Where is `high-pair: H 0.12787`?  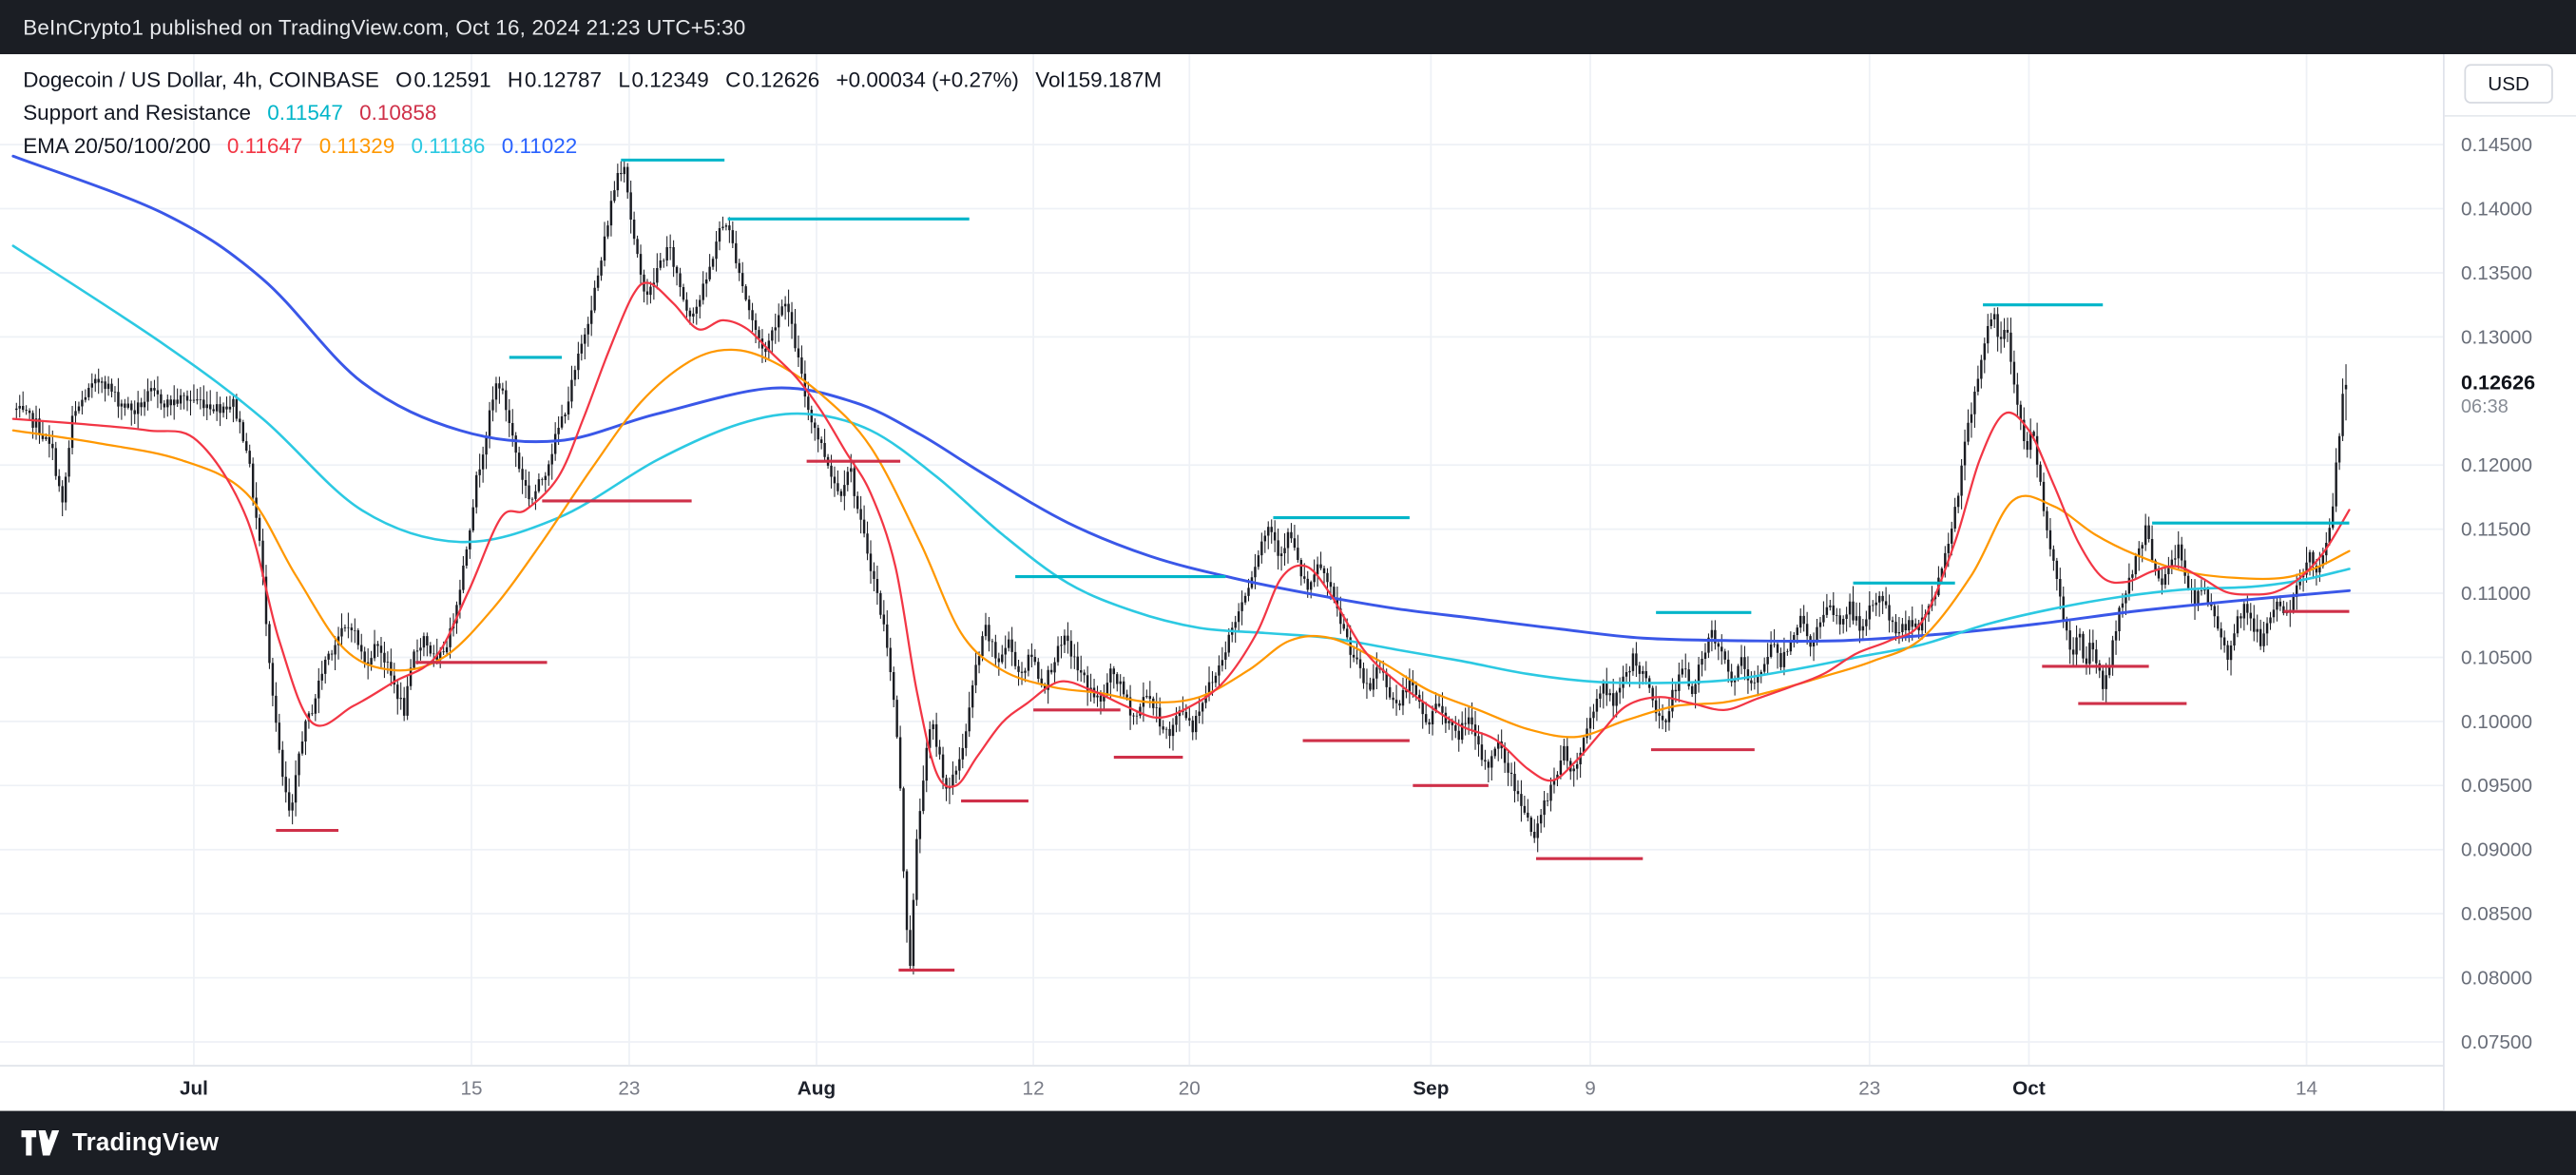
high-pair: H 0.12787 is located at coordinates (555, 80).